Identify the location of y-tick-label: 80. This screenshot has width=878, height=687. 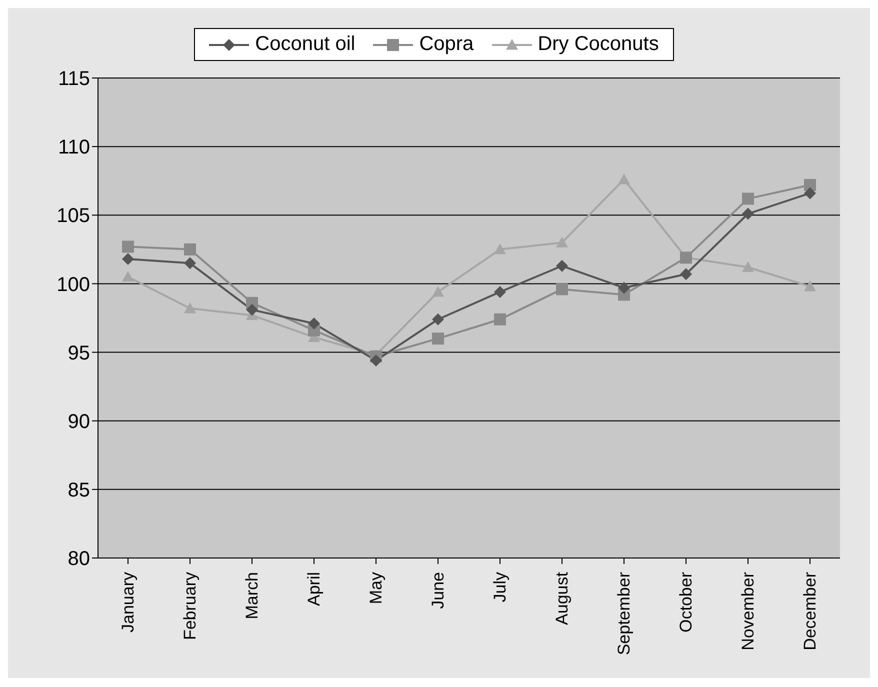
(79, 559).